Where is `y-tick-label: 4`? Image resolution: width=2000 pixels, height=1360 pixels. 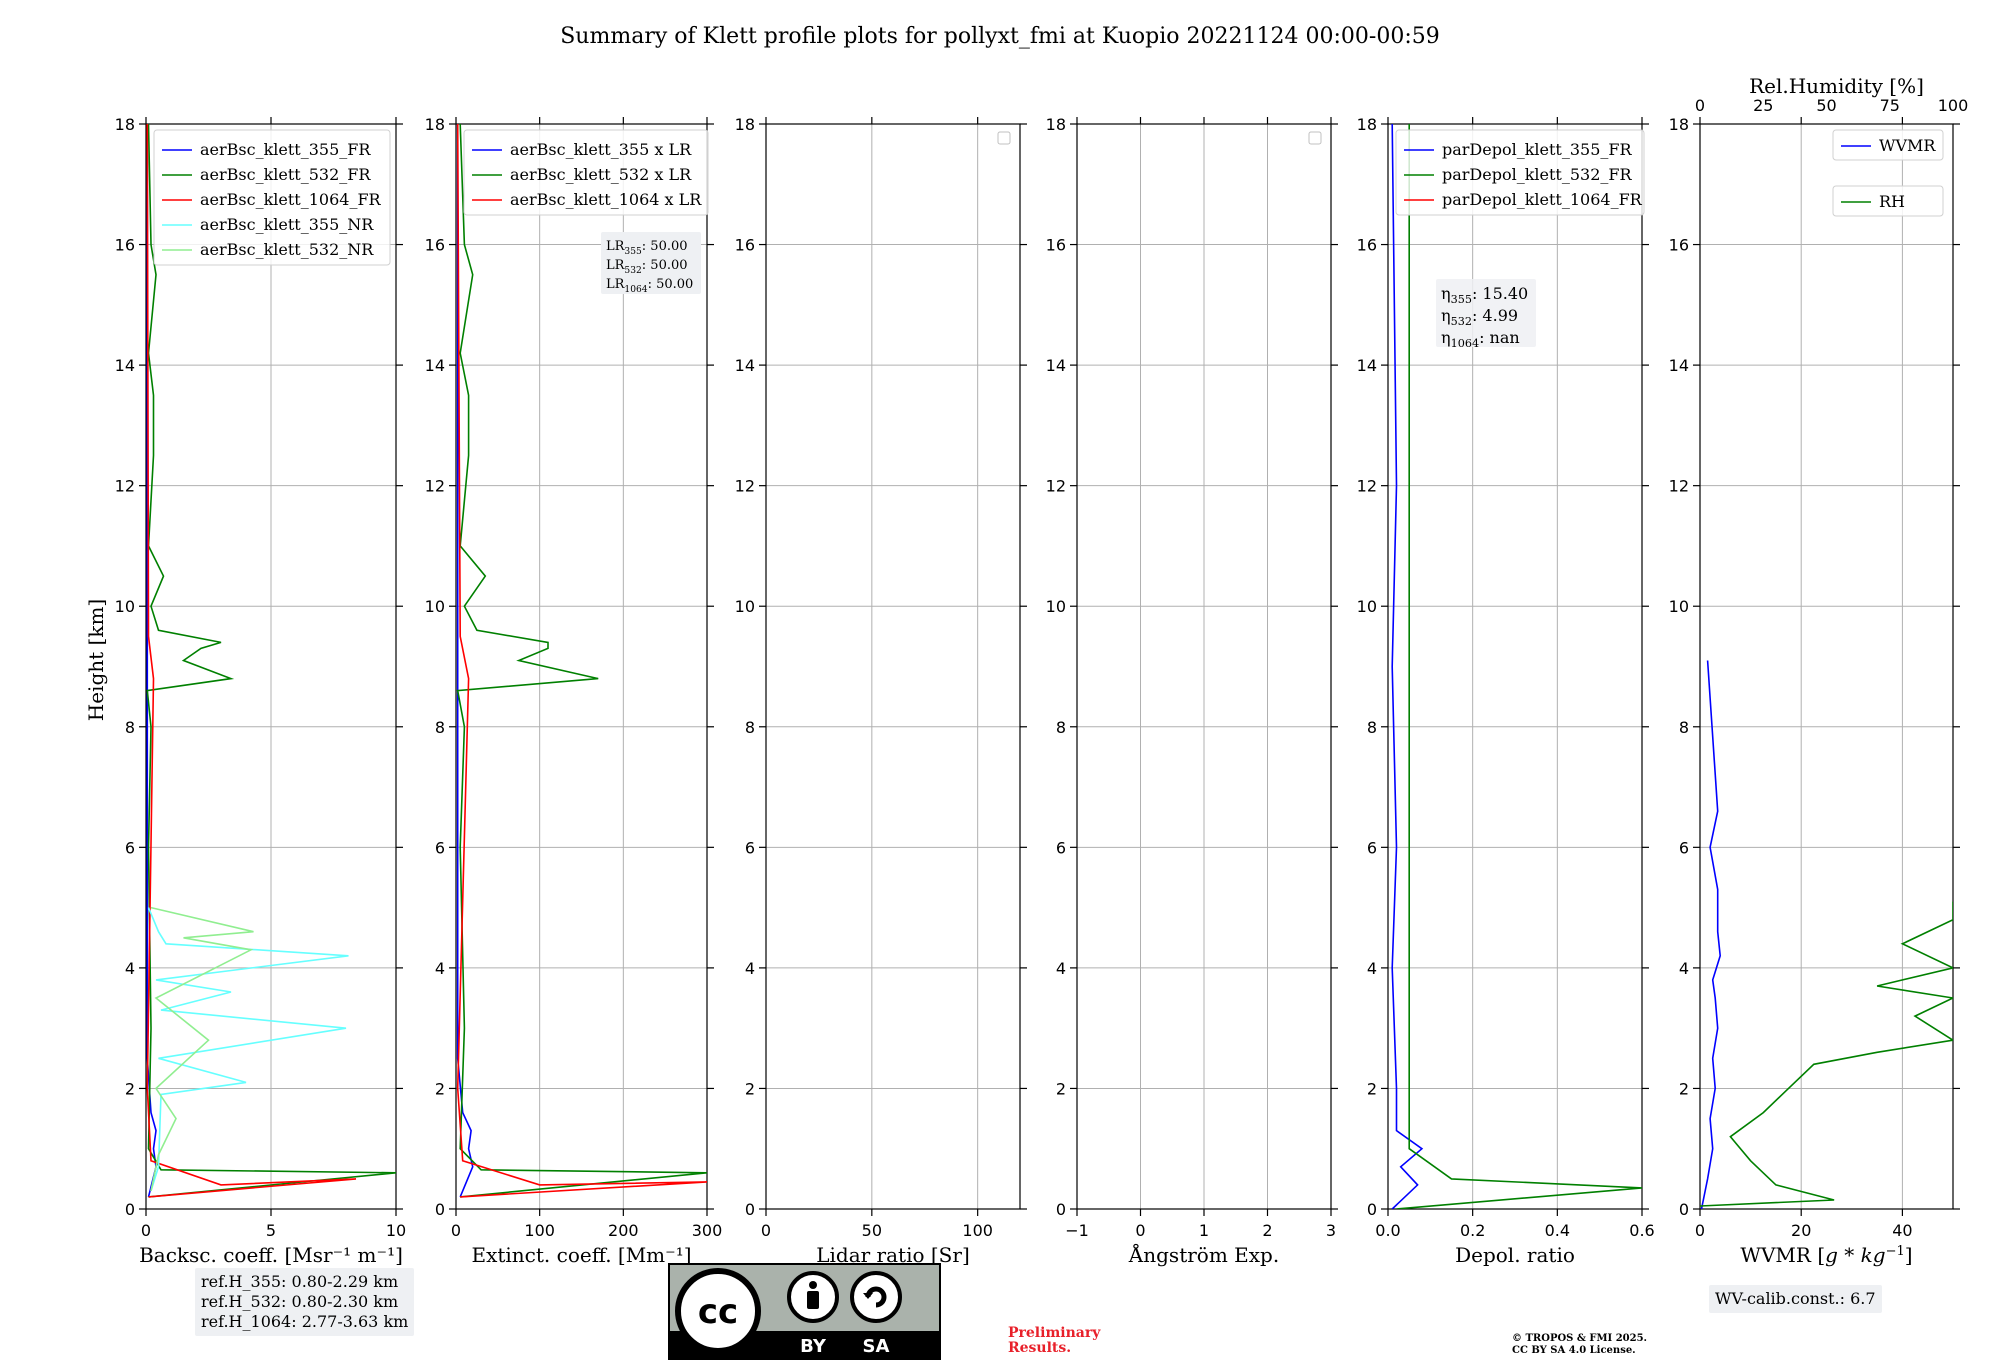 y-tick-label: 4 is located at coordinates (130, 968).